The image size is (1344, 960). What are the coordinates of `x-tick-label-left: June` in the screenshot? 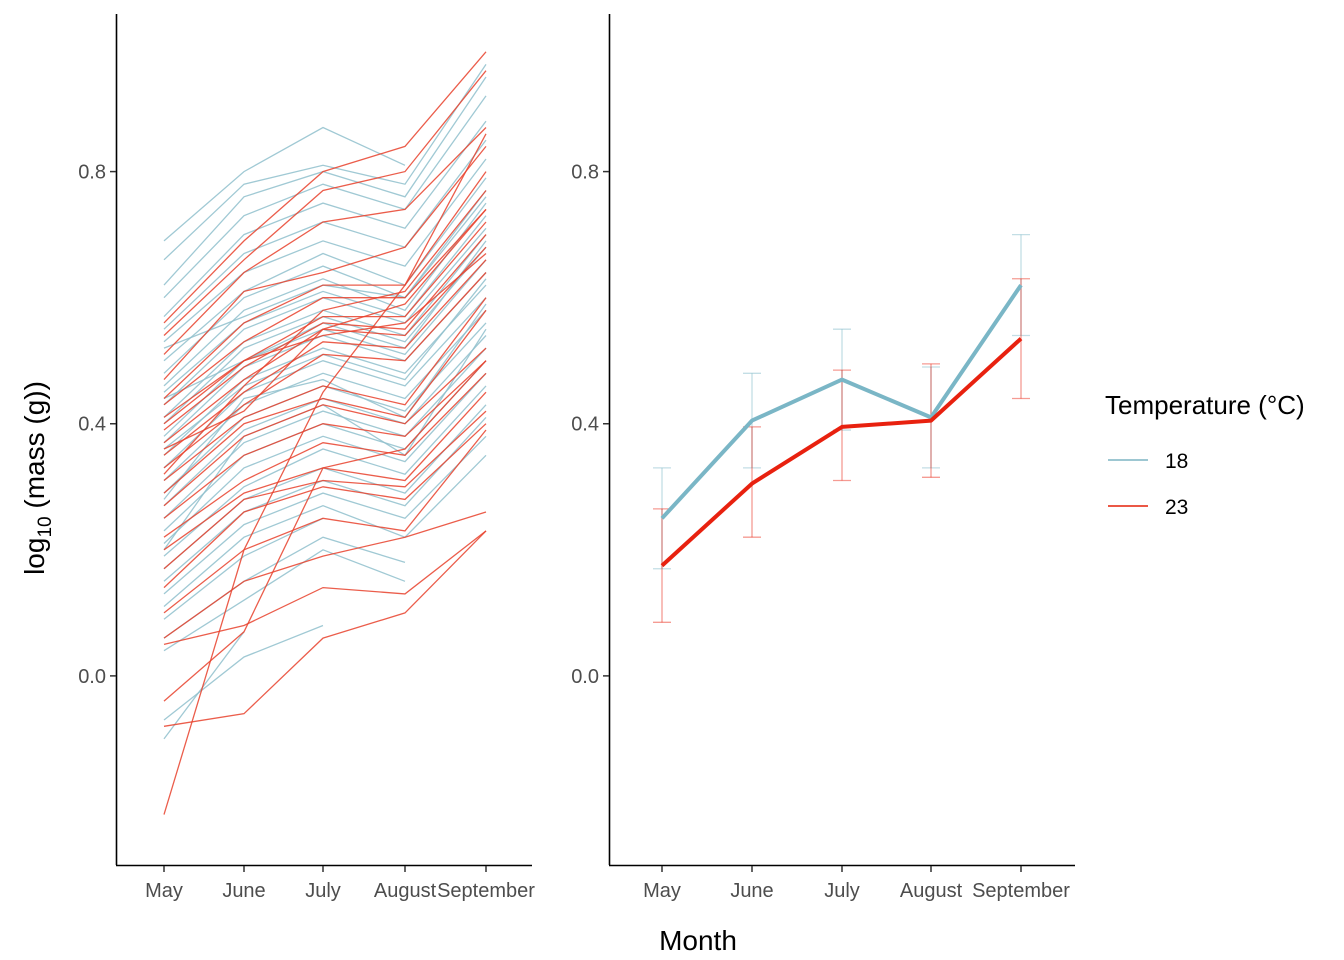 It's located at (243, 891).